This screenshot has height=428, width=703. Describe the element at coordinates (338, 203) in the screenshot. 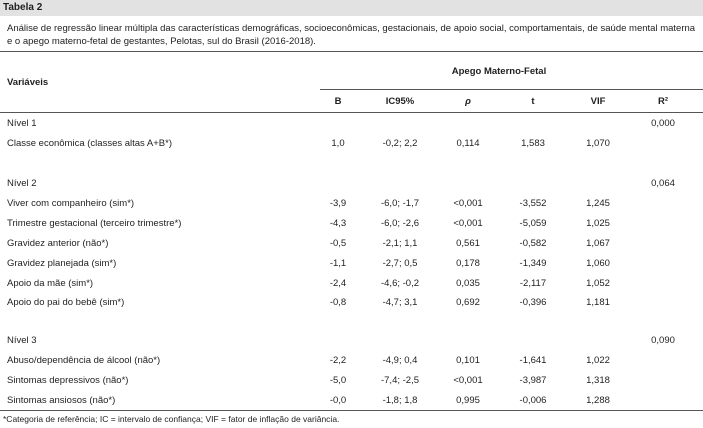

I see `row-b: -3,9` at that location.